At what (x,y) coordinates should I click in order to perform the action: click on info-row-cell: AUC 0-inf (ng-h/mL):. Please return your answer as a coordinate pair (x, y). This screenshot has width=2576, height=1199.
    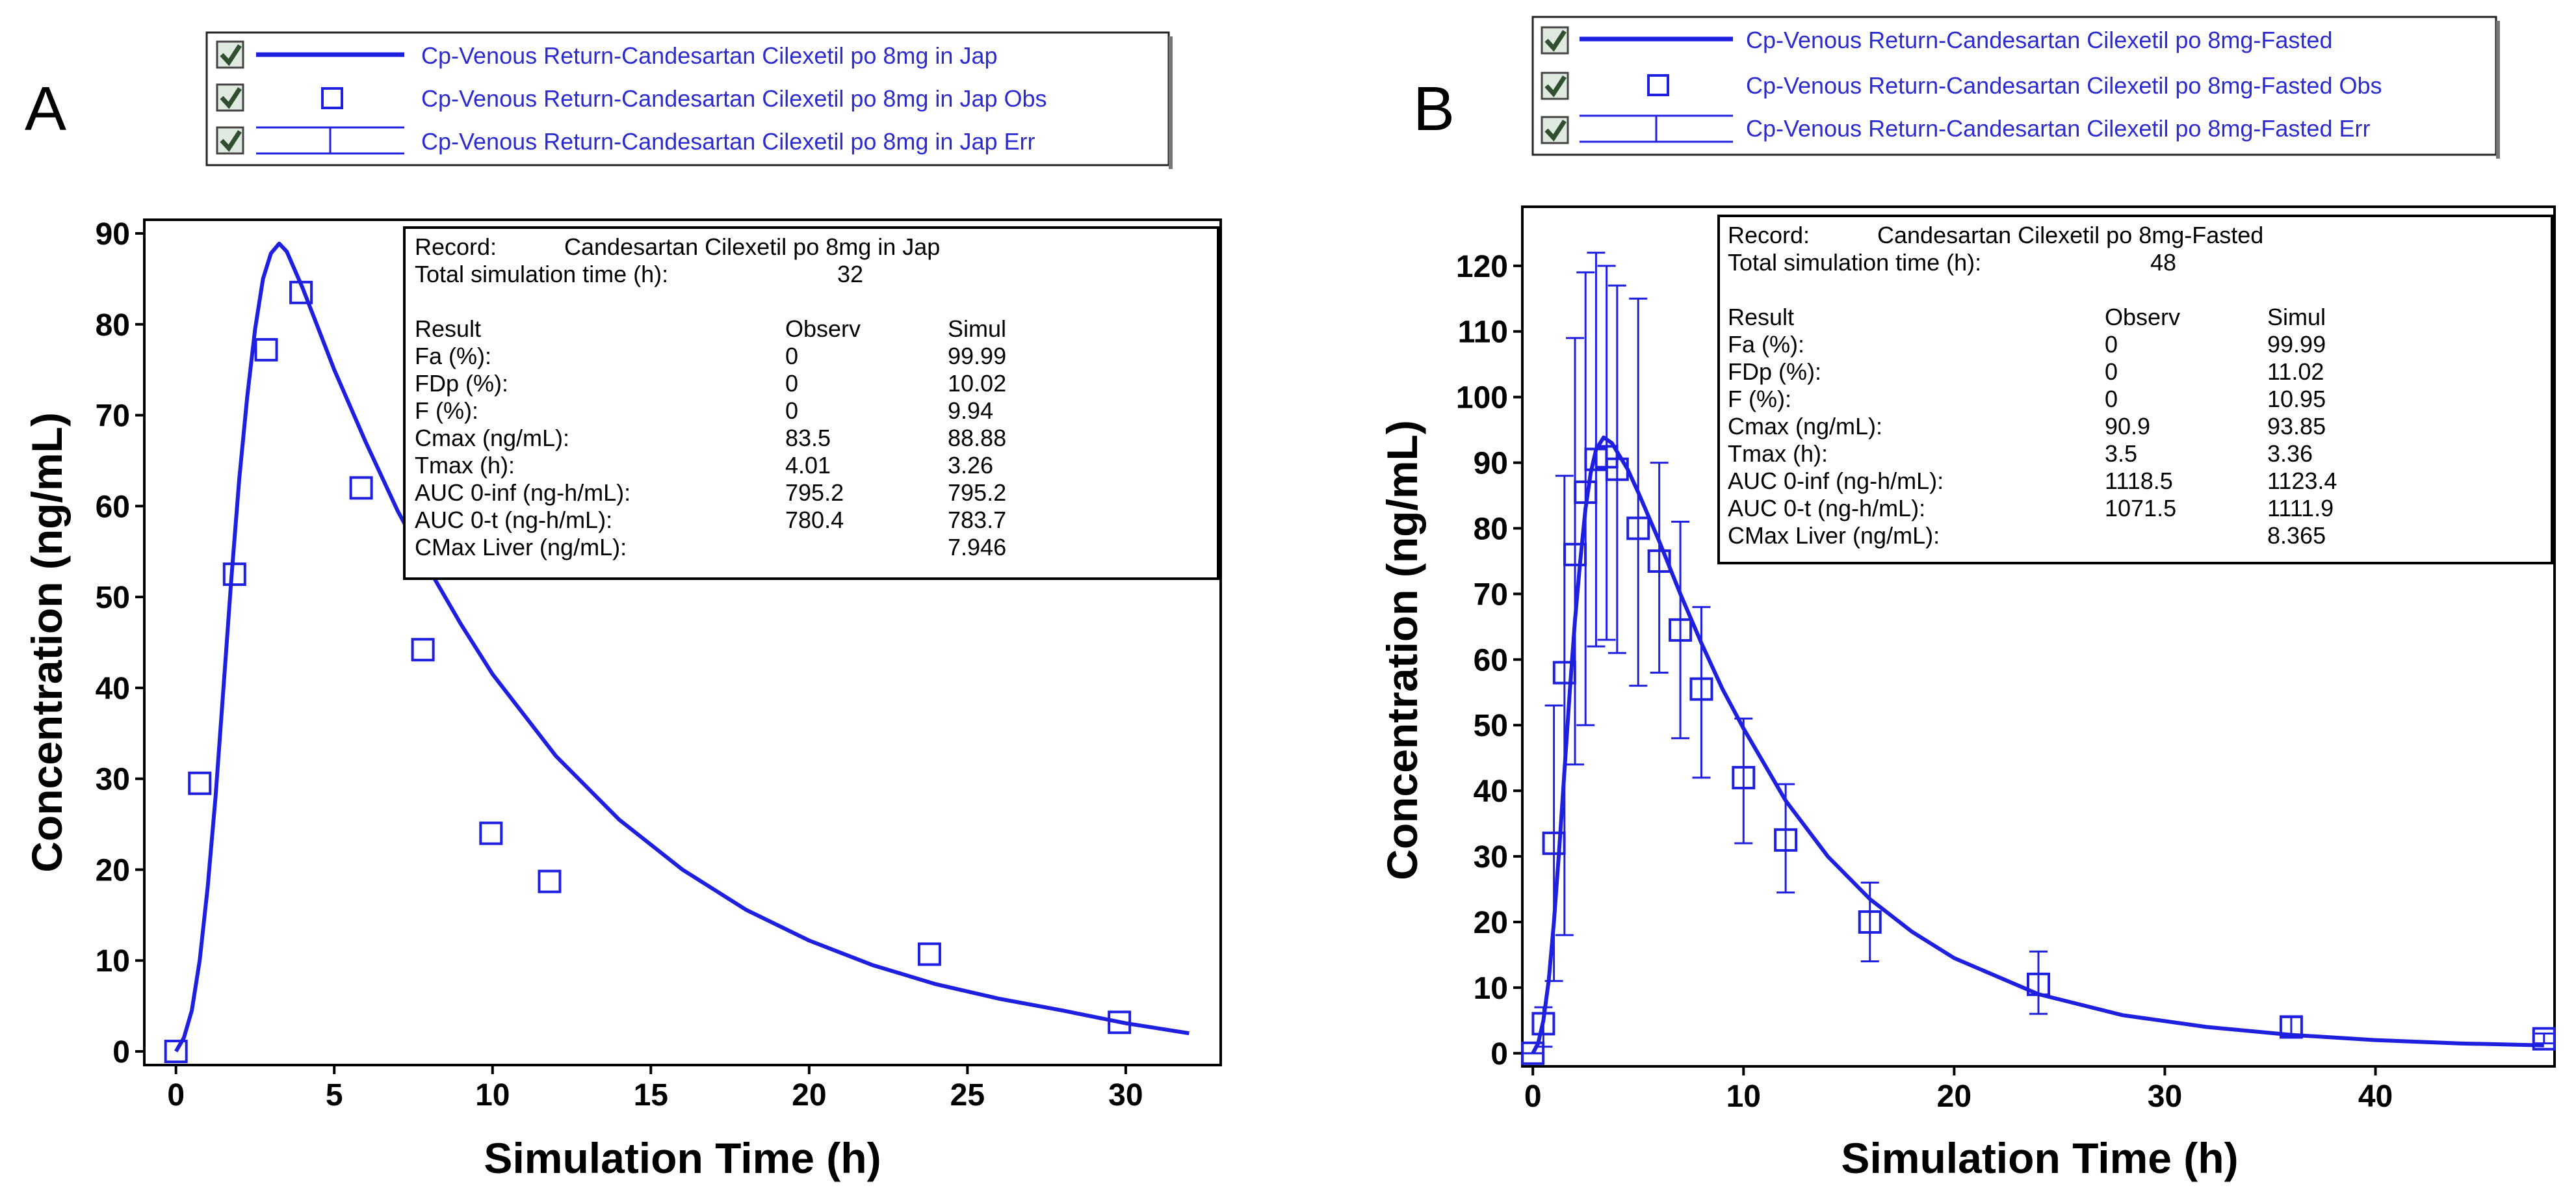
    Looking at the image, I should click on (523, 492).